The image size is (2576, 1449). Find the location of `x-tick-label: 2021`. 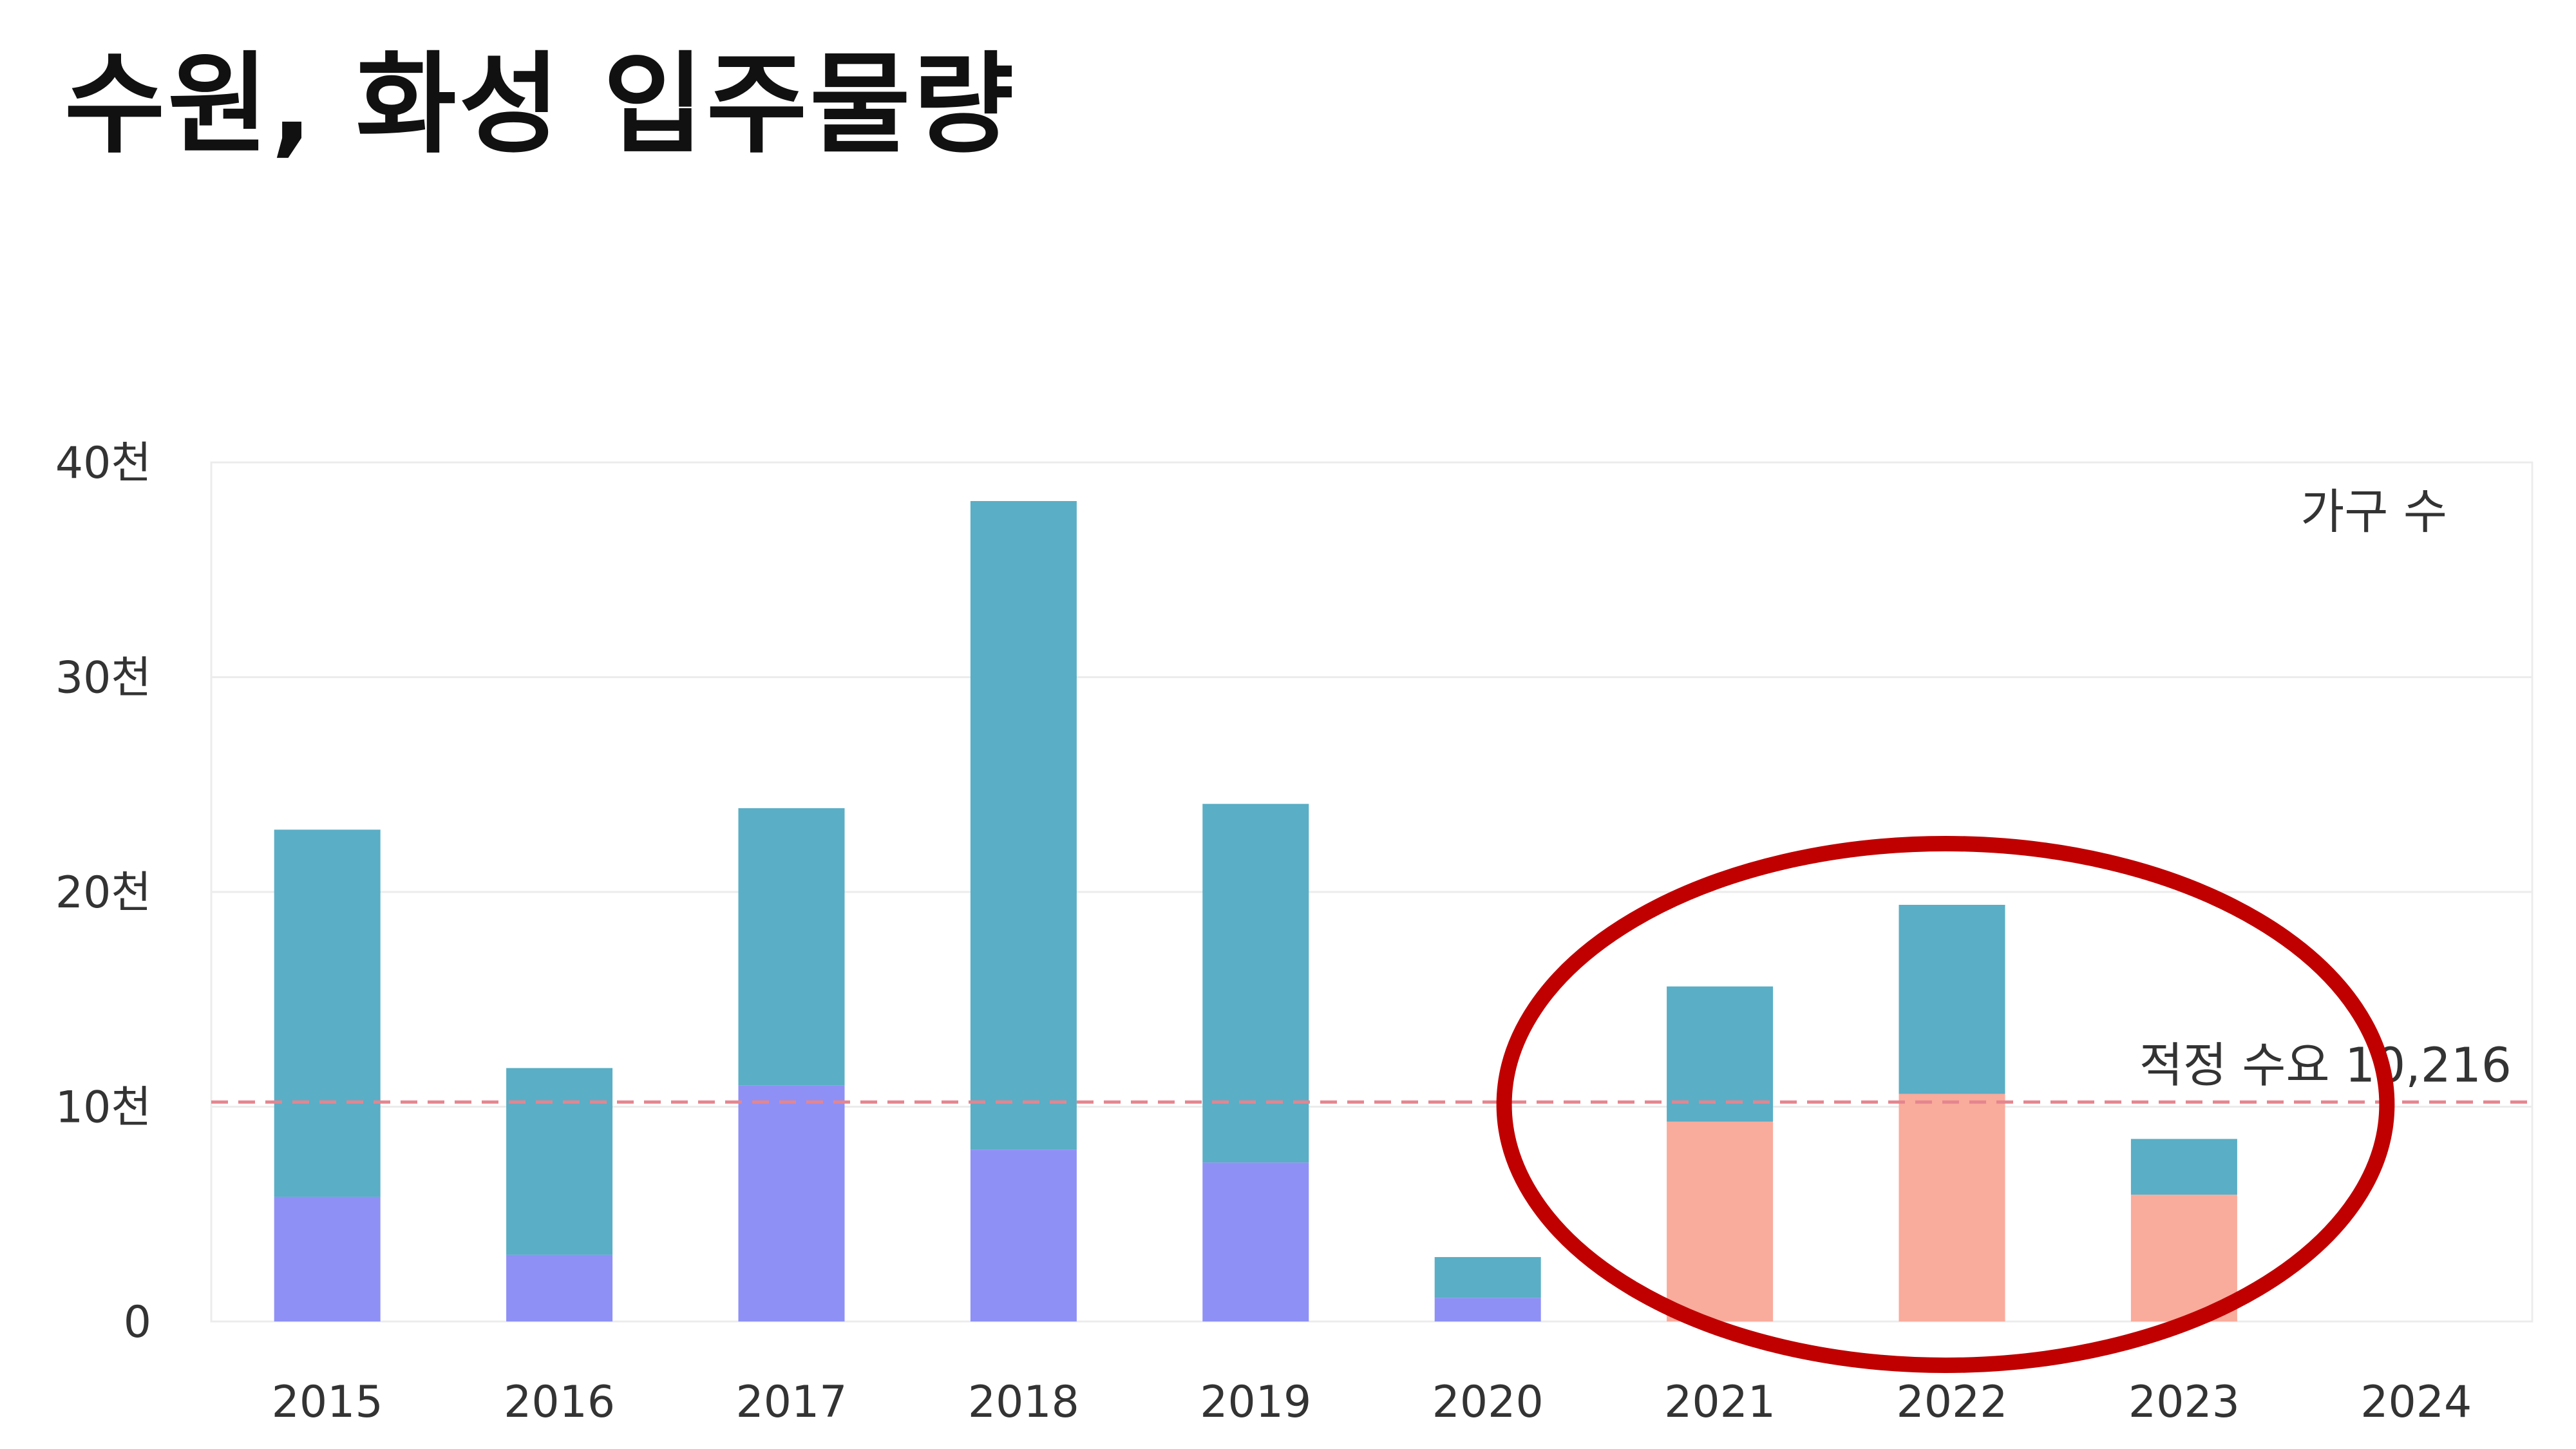

x-tick-label: 2021 is located at coordinates (1720, 1403).